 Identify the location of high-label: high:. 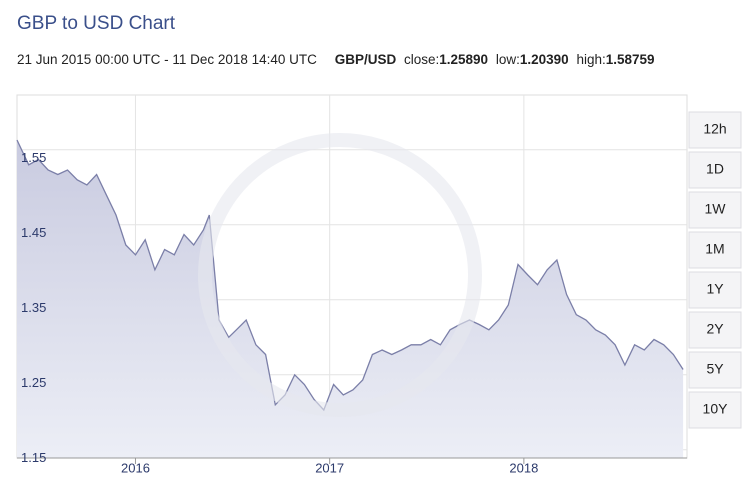
(590, 59).